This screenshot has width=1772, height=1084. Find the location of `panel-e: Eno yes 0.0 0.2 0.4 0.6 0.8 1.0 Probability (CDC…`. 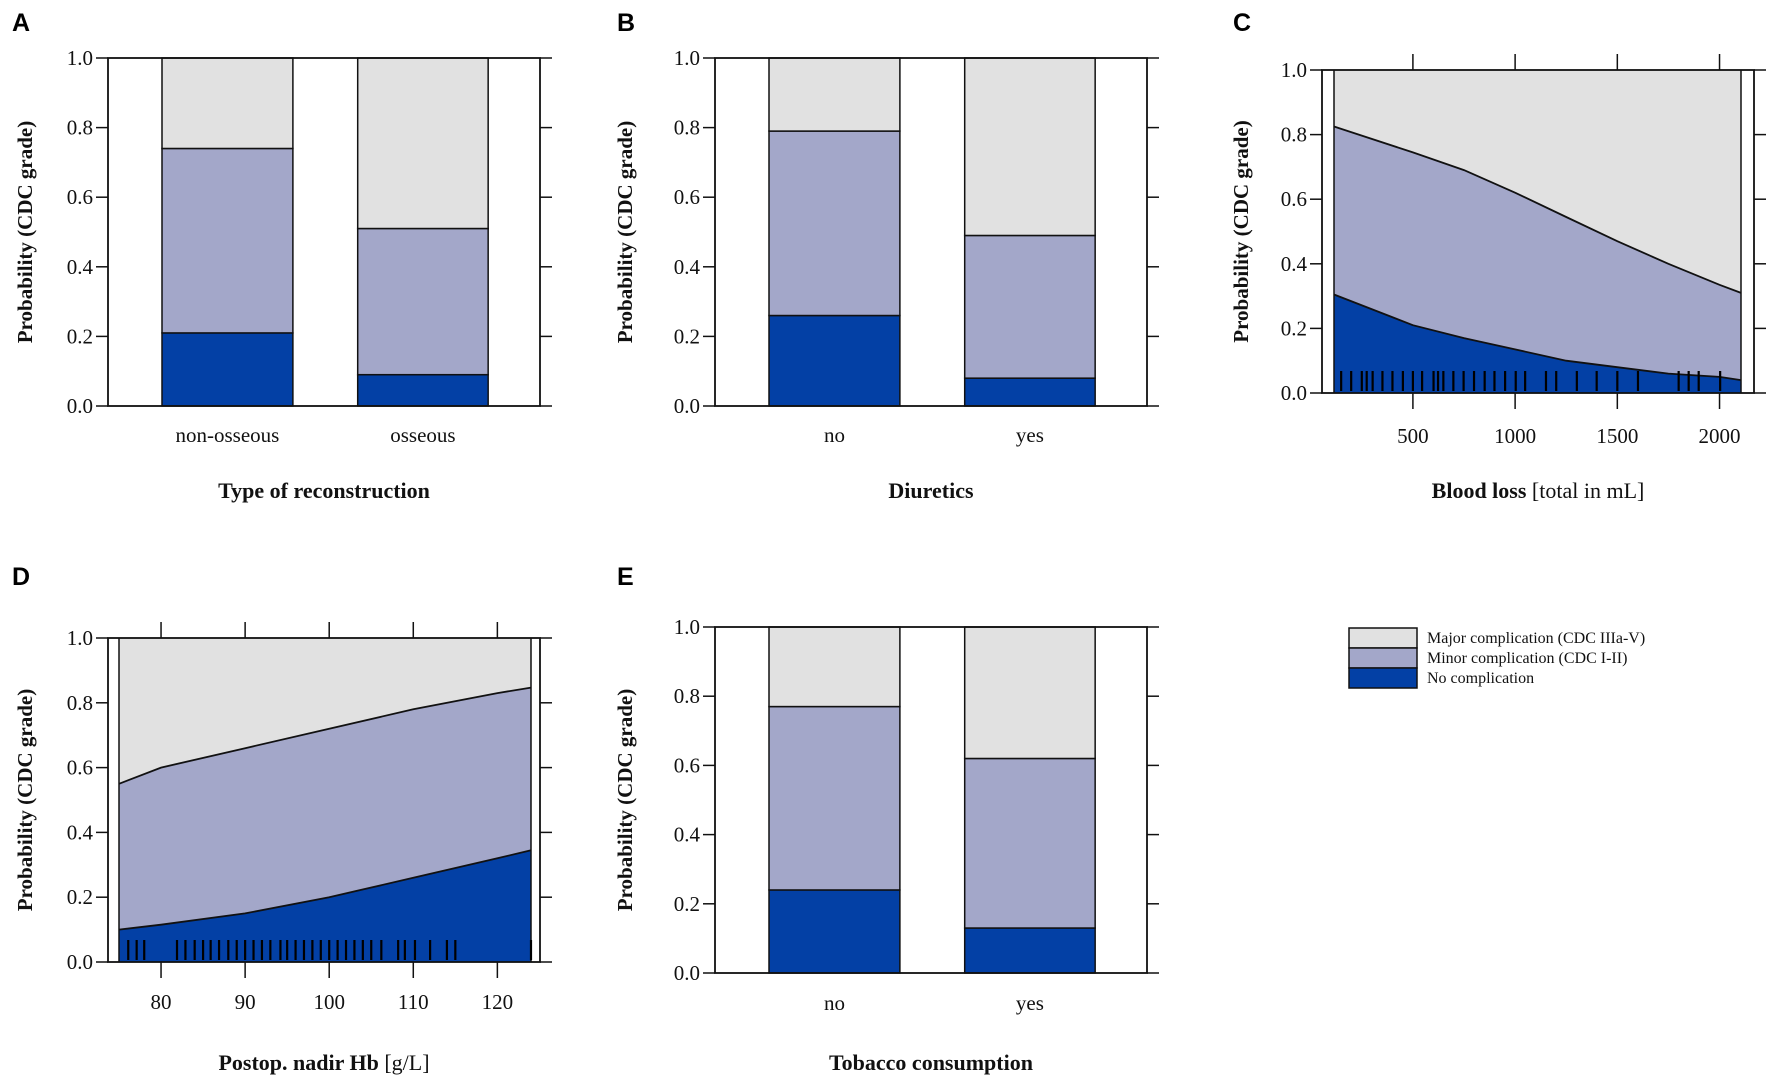

panel-e: Eno yes 0.0 0.2 0.4 0.6 0.8 1.0 Probability (CDC… is located at coordinates (886, 819).